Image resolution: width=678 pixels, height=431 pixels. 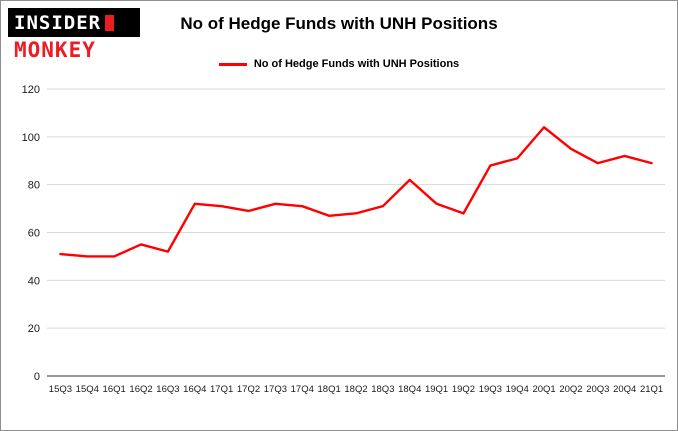 I want to click on x-tick-label: 17Q1, so click(x=221, y=389).